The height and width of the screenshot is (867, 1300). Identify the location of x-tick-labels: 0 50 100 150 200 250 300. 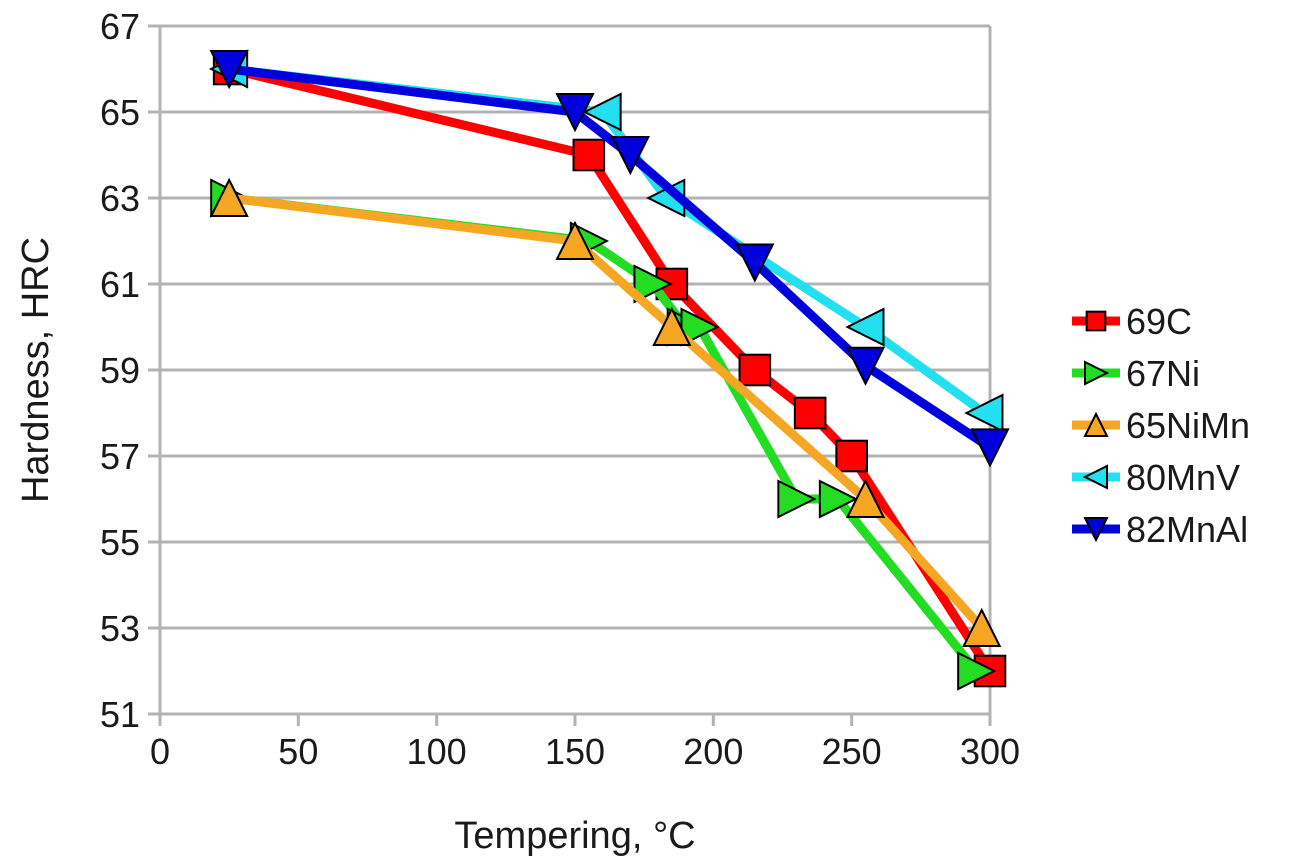
(585, 751).